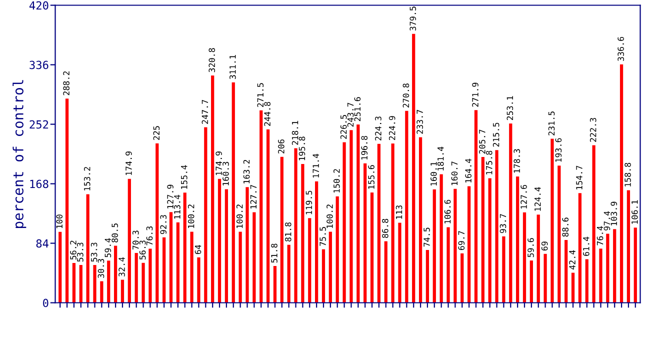  Describe the element at coordinates (621, 48) in the screenshot. I see `data-label: 336.6` at that location.